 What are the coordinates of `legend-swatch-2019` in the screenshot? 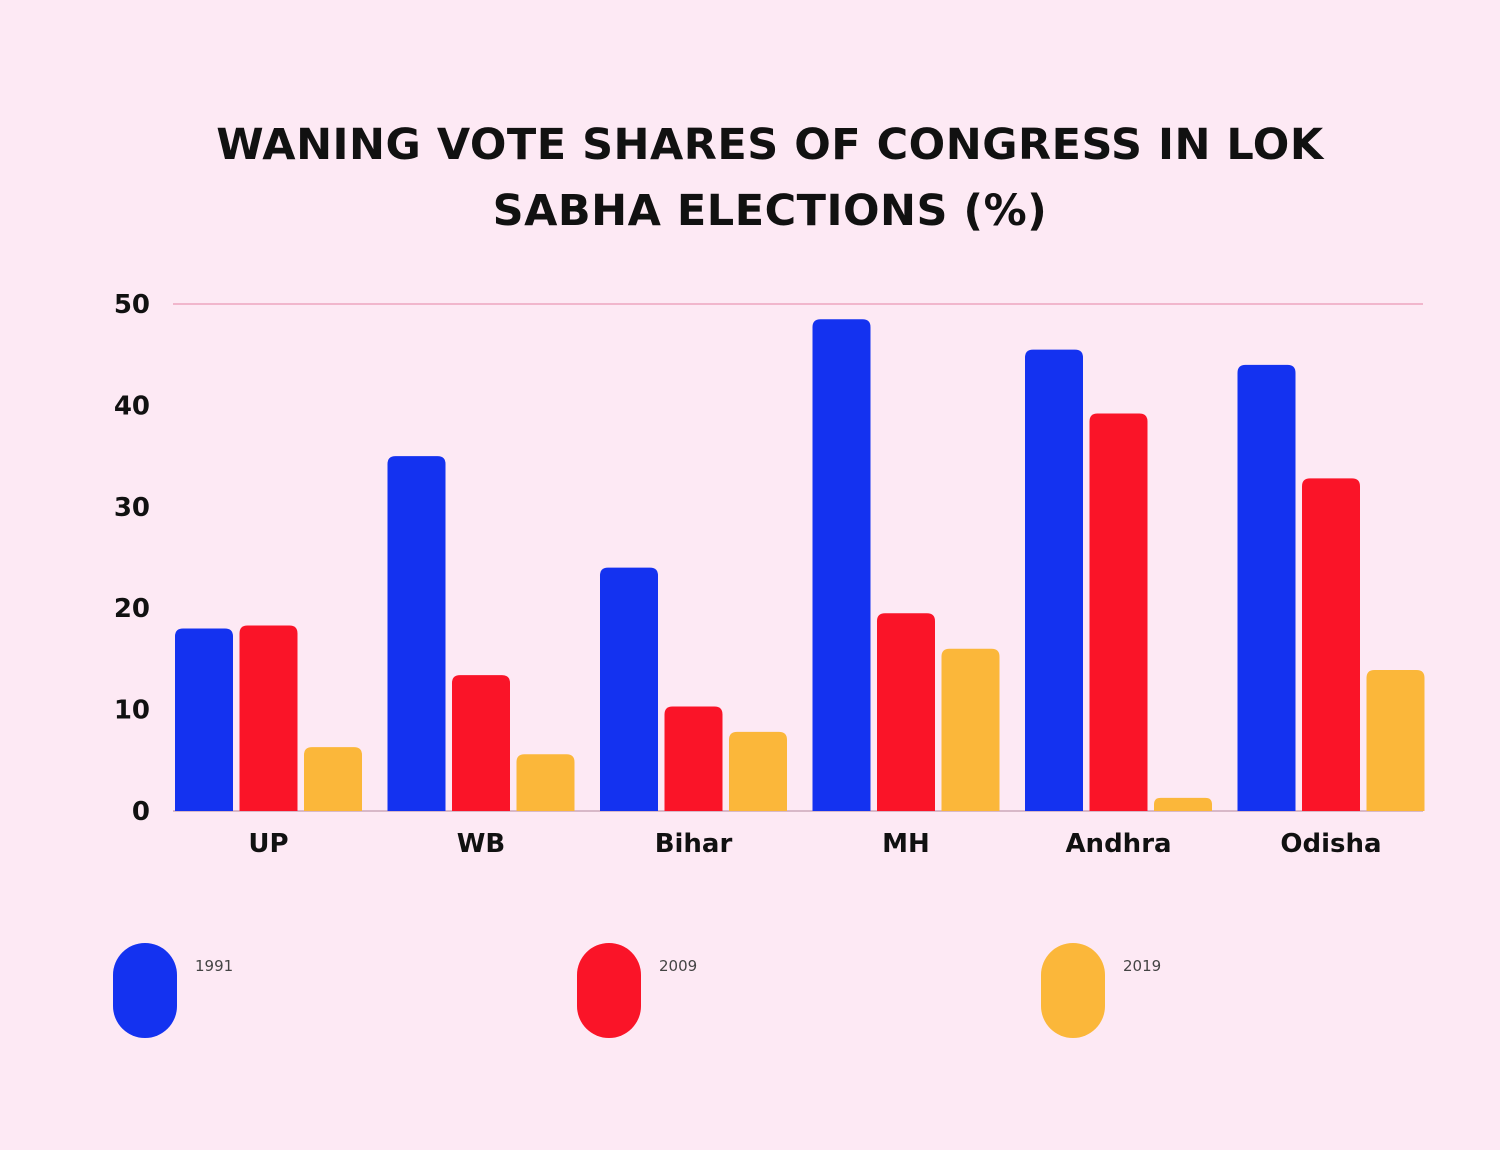 It's located at (1073, 990).